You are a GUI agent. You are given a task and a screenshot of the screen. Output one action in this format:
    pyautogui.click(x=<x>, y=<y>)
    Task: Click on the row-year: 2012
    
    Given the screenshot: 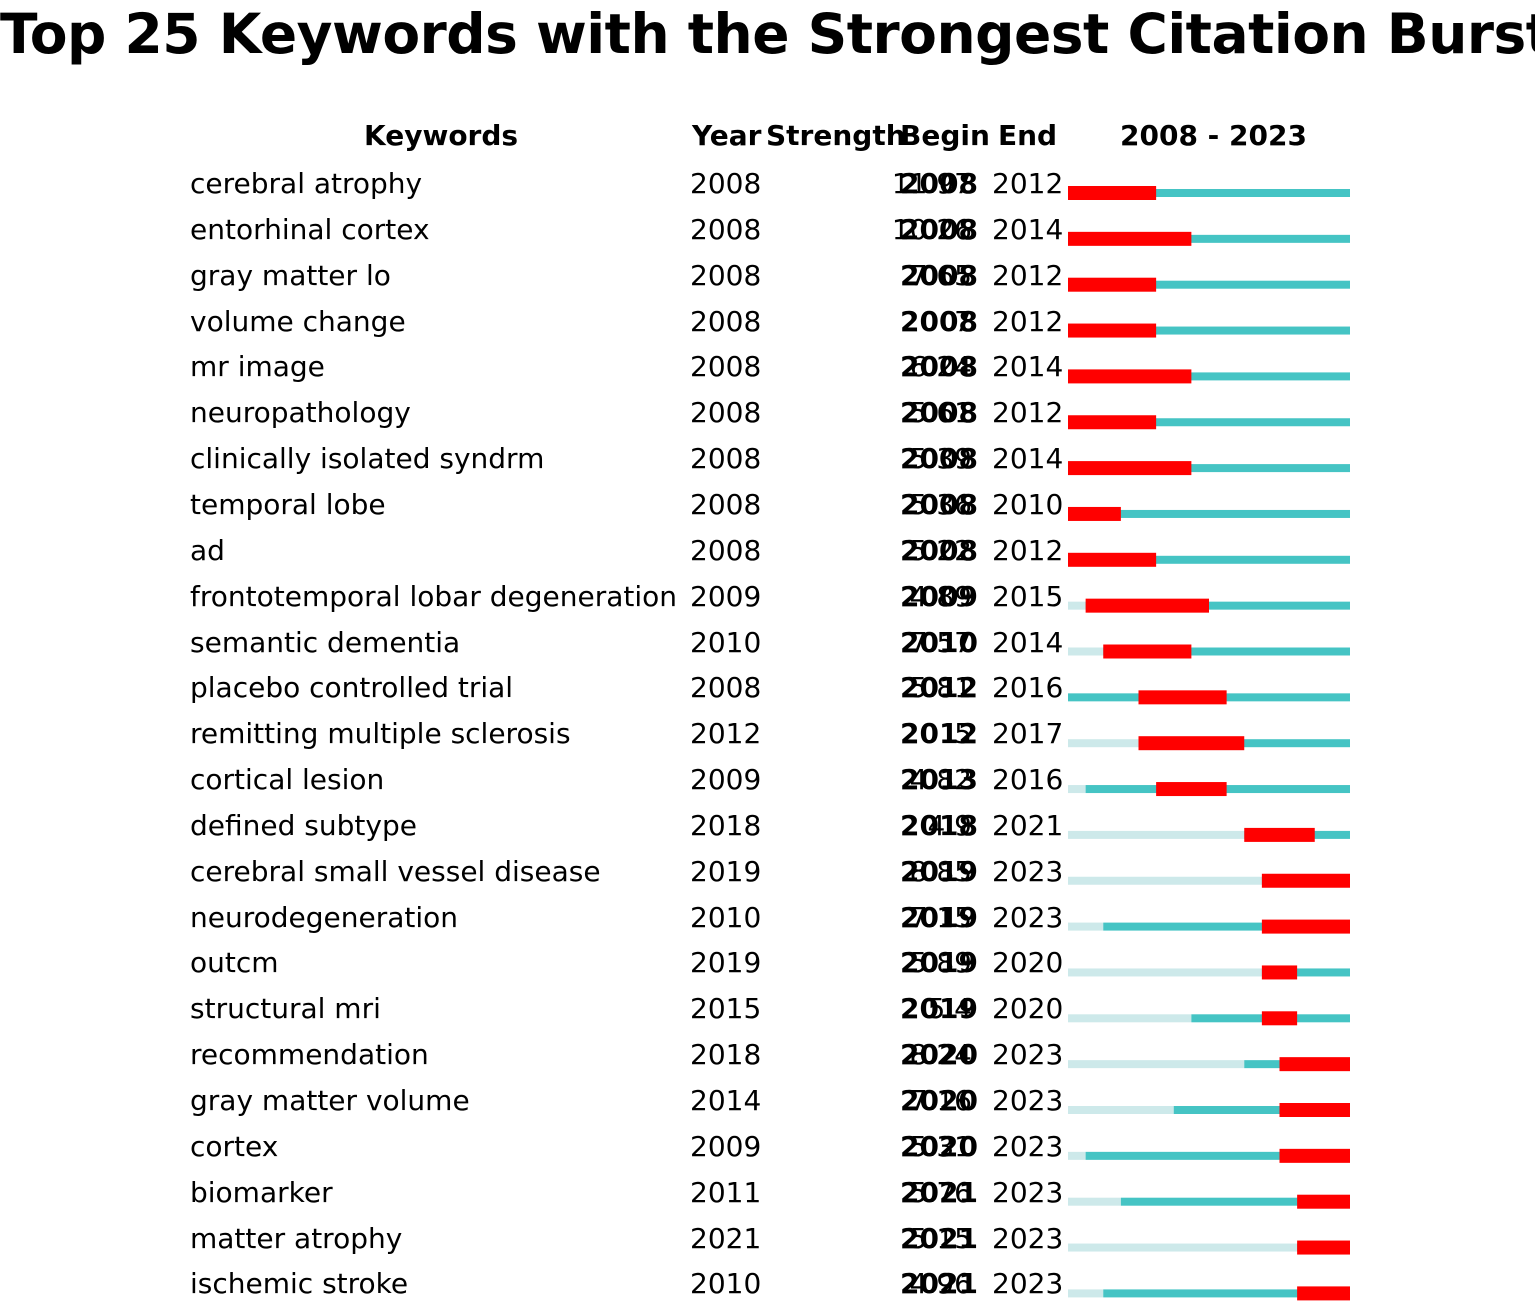 What is the action you would take?
    pyautogui.click(x=726, y=734)
    